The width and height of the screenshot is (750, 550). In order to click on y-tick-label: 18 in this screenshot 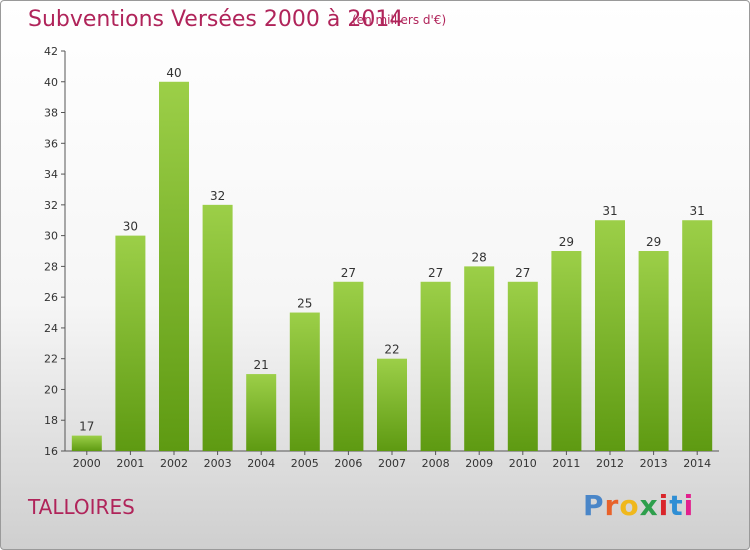, I will do `click(51, 420)`.